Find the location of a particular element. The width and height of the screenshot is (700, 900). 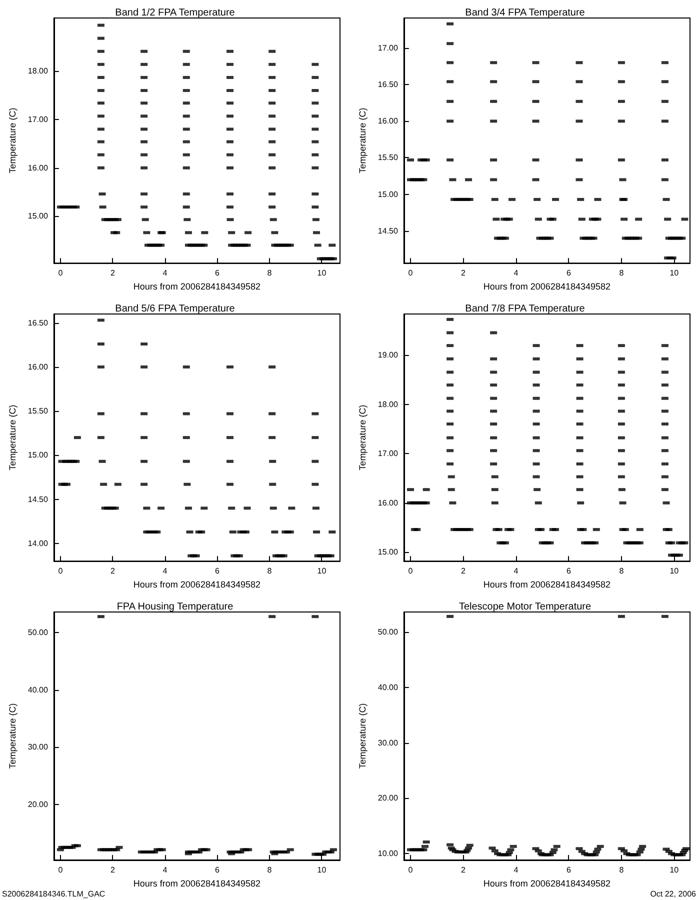

chart-title: Band 1/2 FPA Temperature is located at coordinates (175, 13).